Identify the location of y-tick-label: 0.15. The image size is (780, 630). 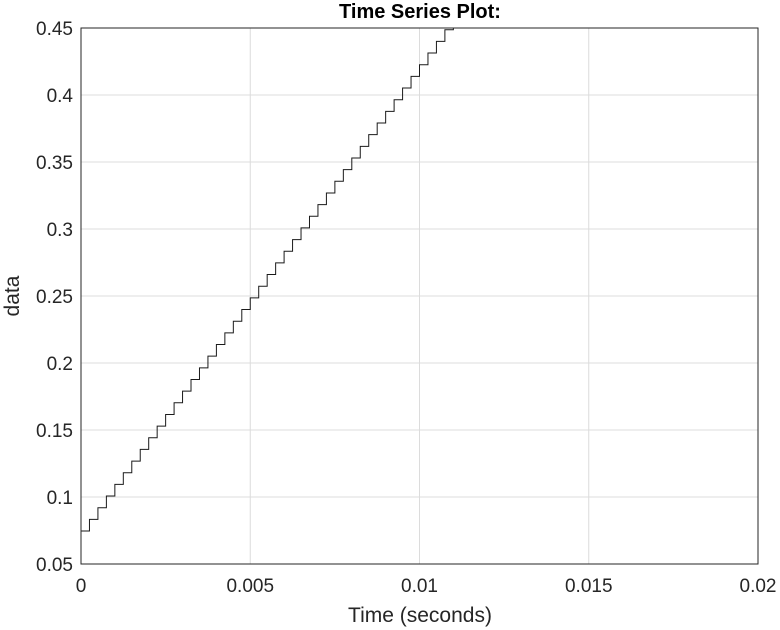
(54, 431).